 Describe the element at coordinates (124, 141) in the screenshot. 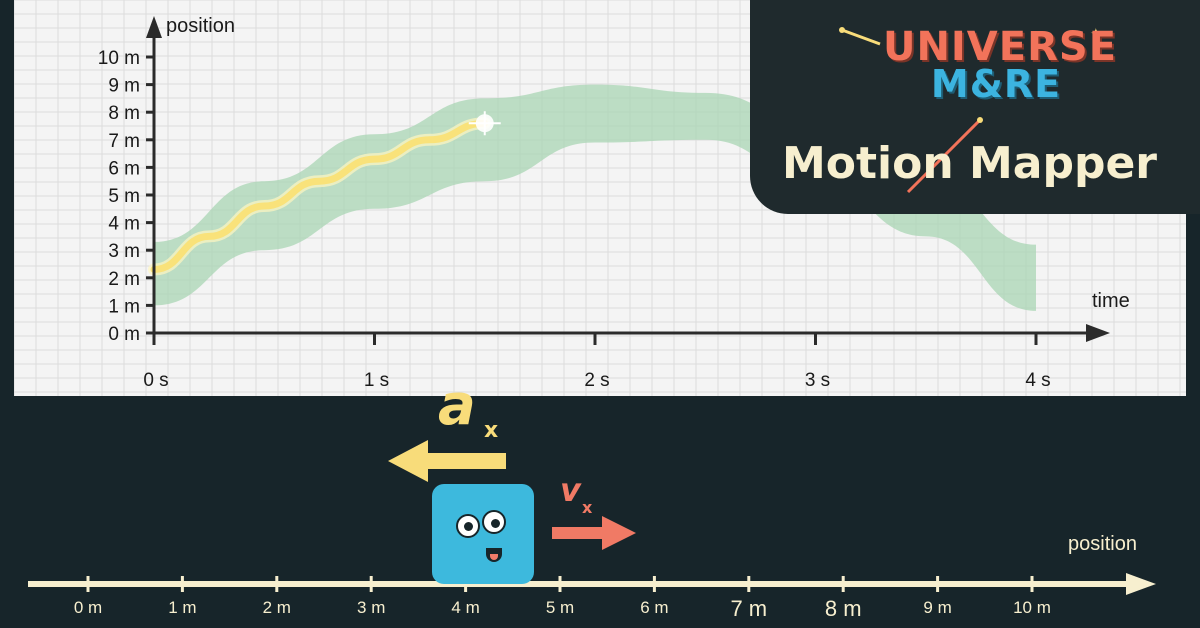

I see `y-tick-label: 7 m` at that location.